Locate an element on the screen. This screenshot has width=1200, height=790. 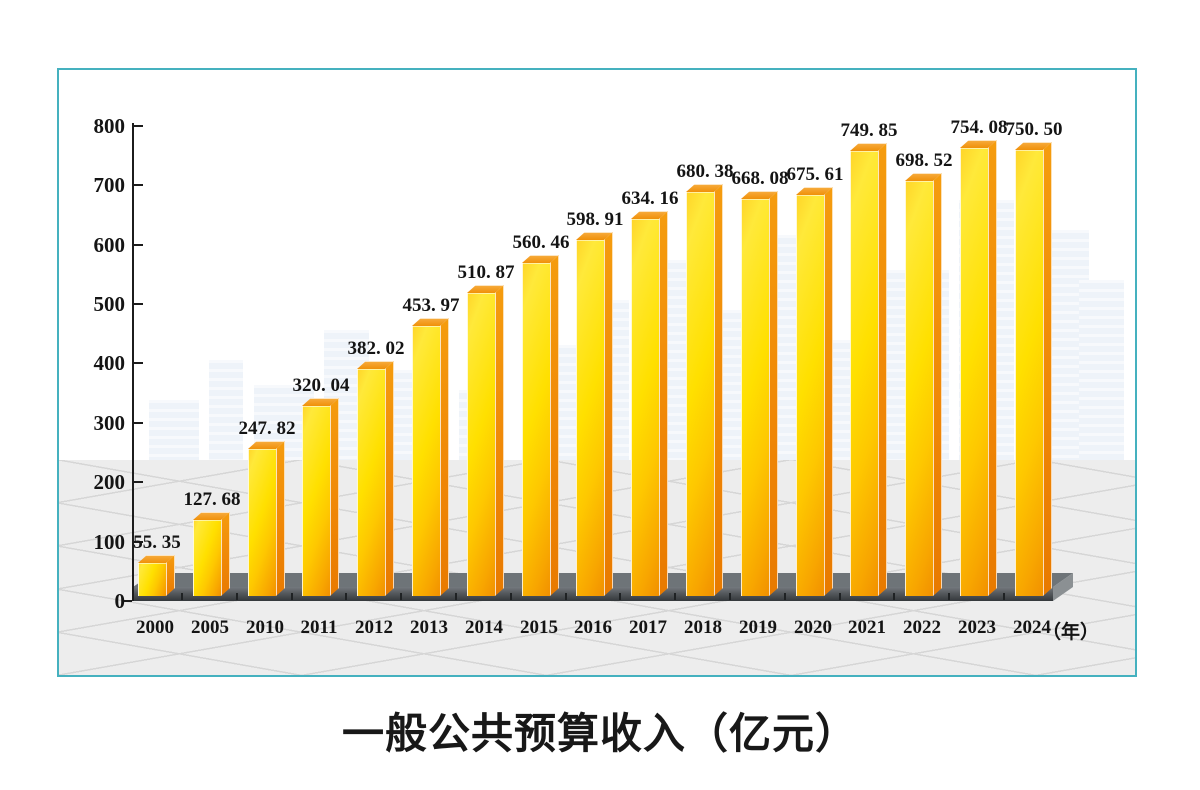
x-axis-category-label: 2016 is located at coordinates (593, 627).